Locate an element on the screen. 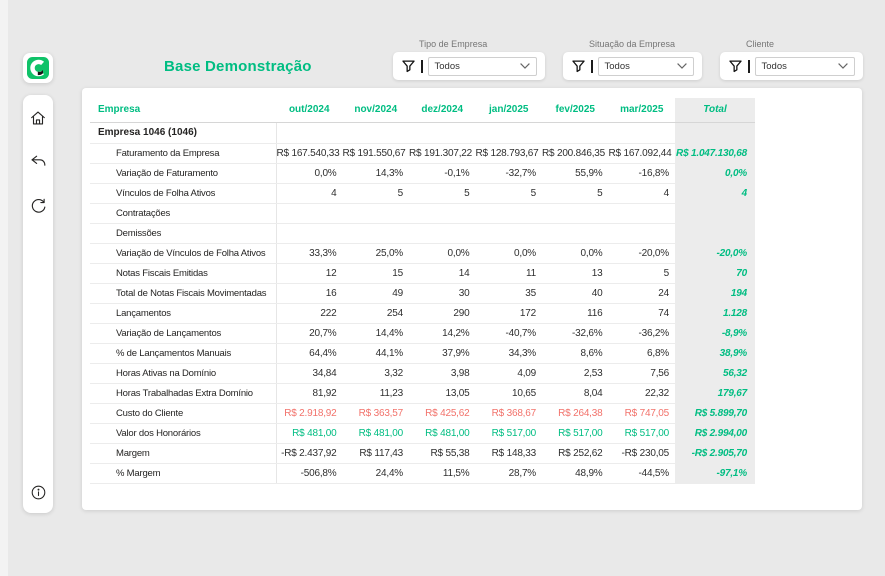 Image resolution: width=885 pixels, height=576 pixels. filter-label: Tipo de Empresa is located at coordinates (453, 44).